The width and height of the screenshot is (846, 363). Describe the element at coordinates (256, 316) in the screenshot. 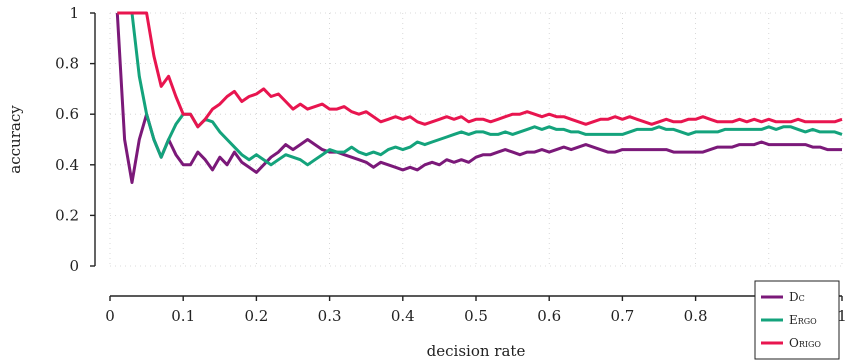

I see `x-tick-label: 0.2` at that location.